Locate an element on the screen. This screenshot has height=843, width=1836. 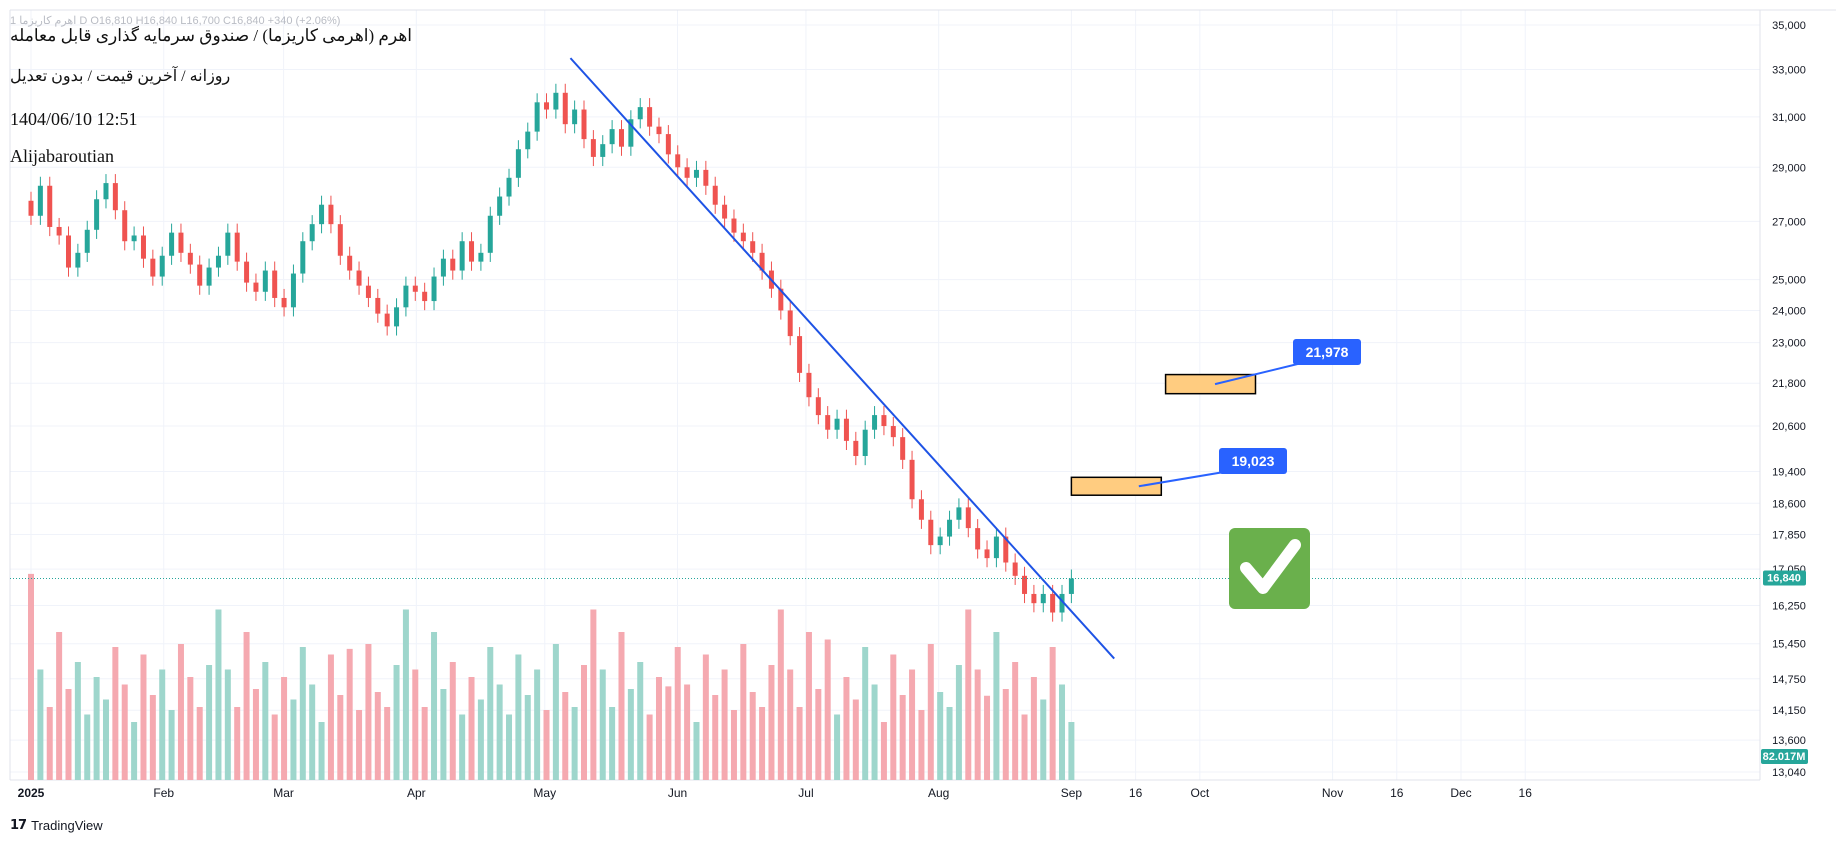
price-tick-label: 18,600 is located at coordinates (1789, 504).